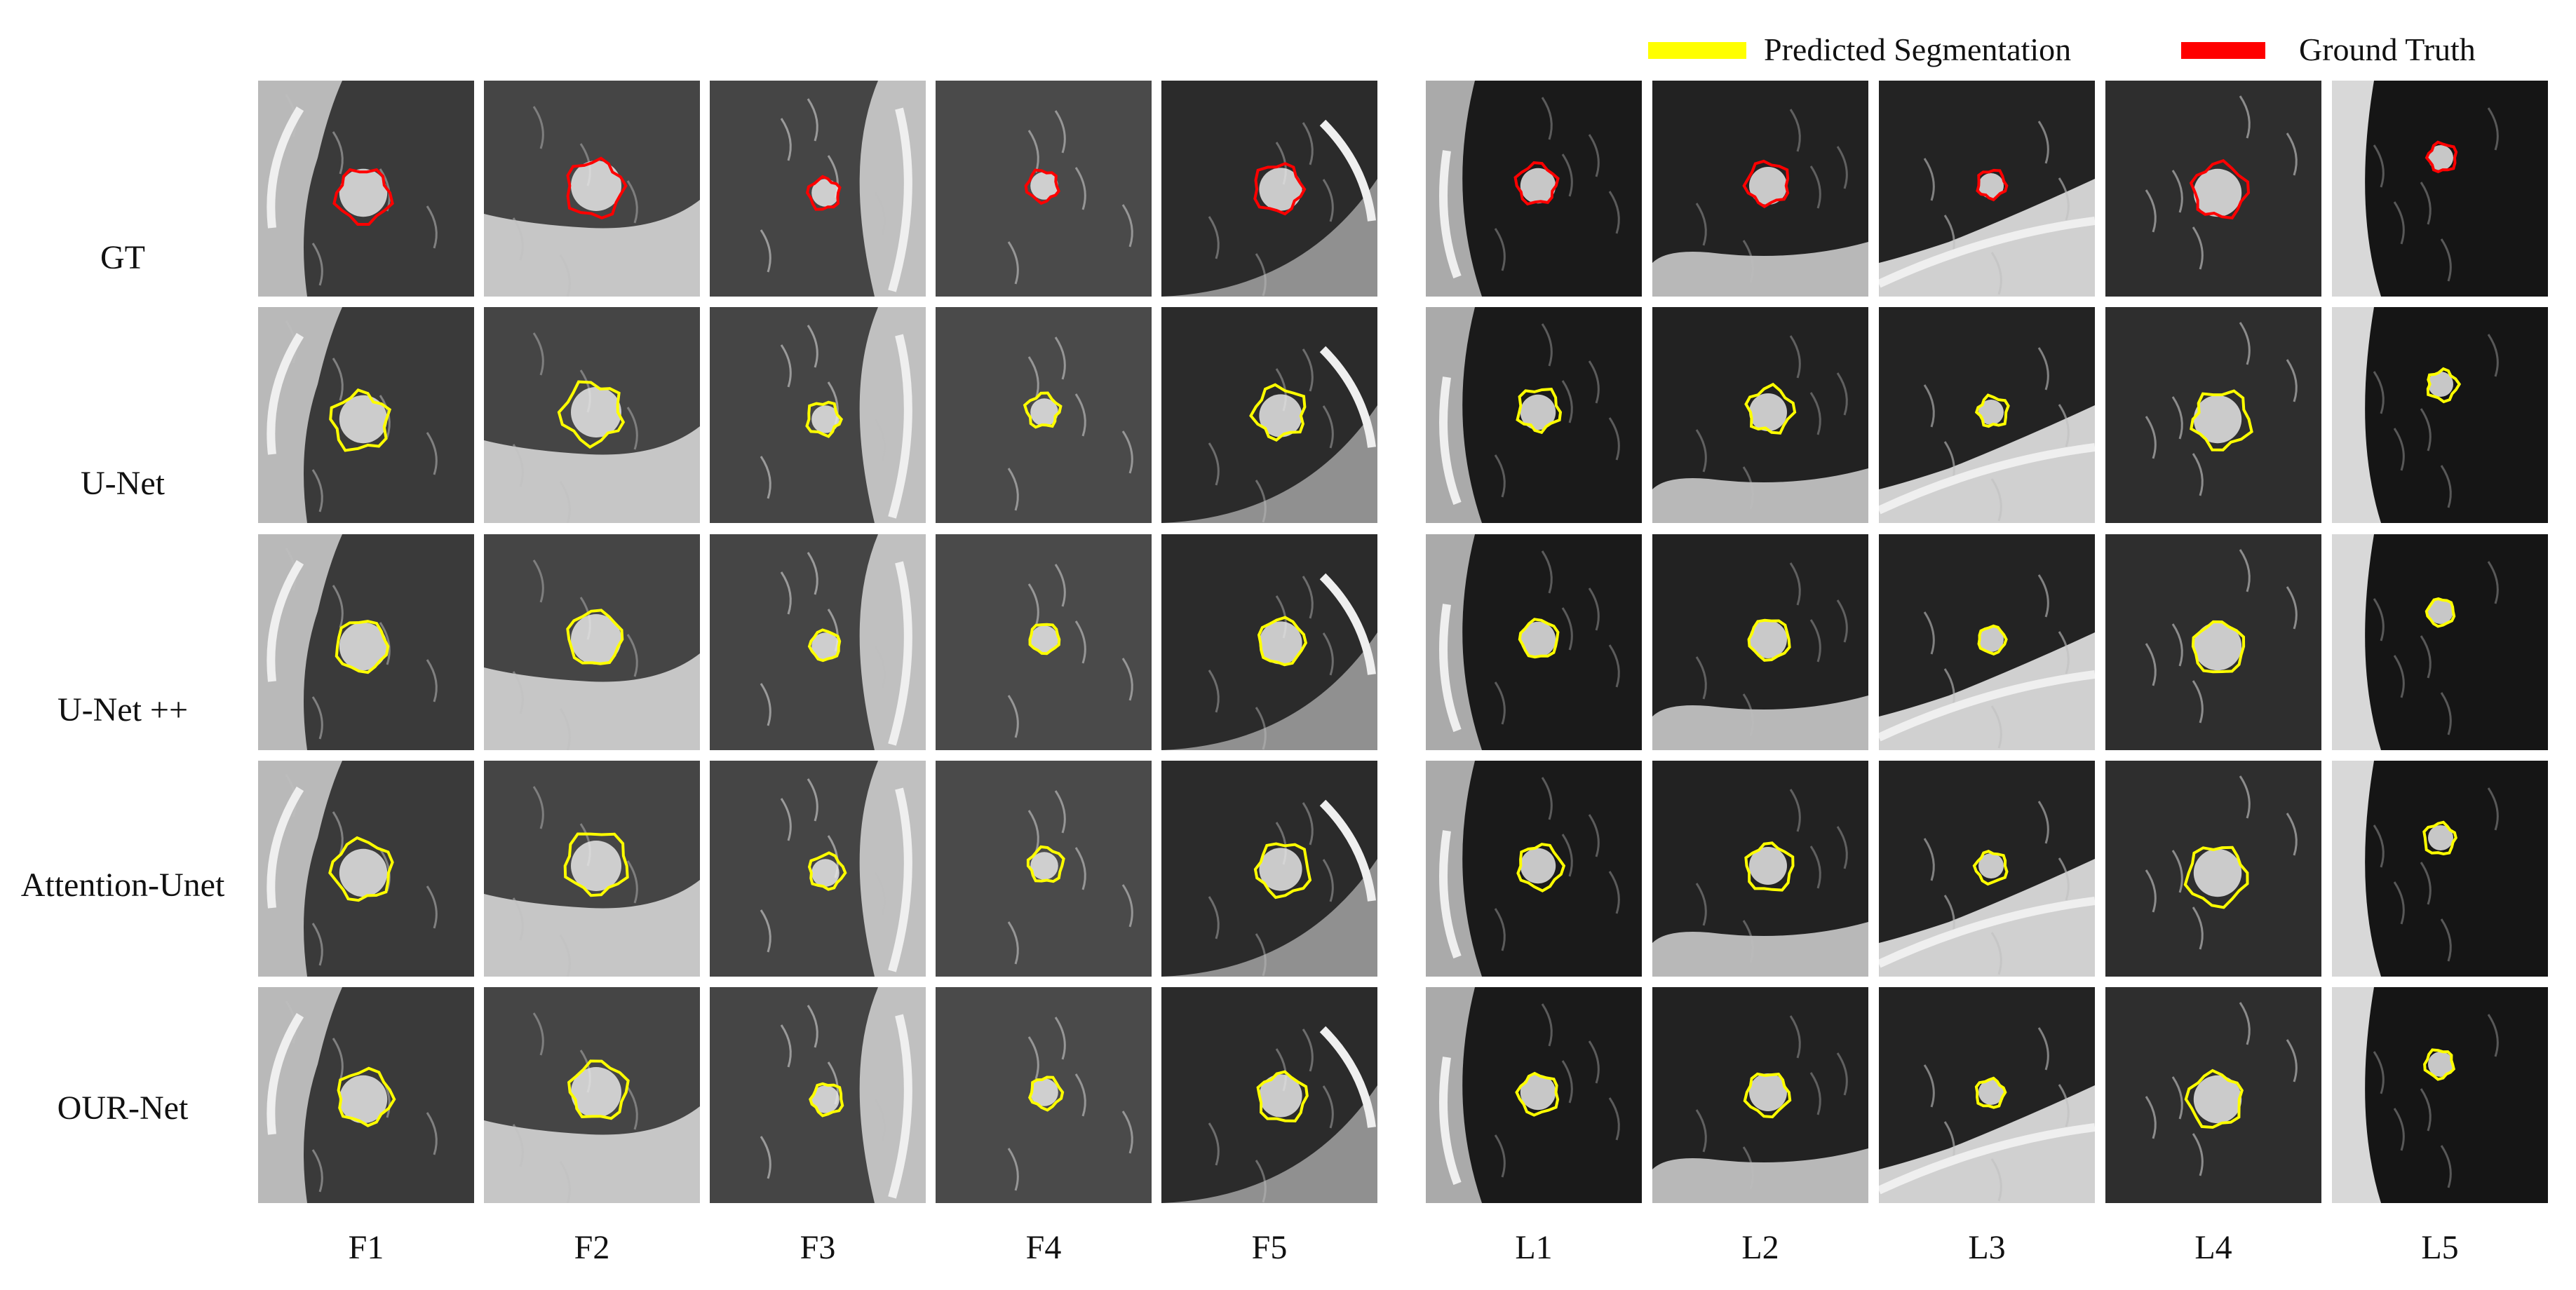  What do you see at coordinates (1044, 642) in the screenshot?
I see `ct-image-unetpp-F4` at bounding box center [1044, 642].